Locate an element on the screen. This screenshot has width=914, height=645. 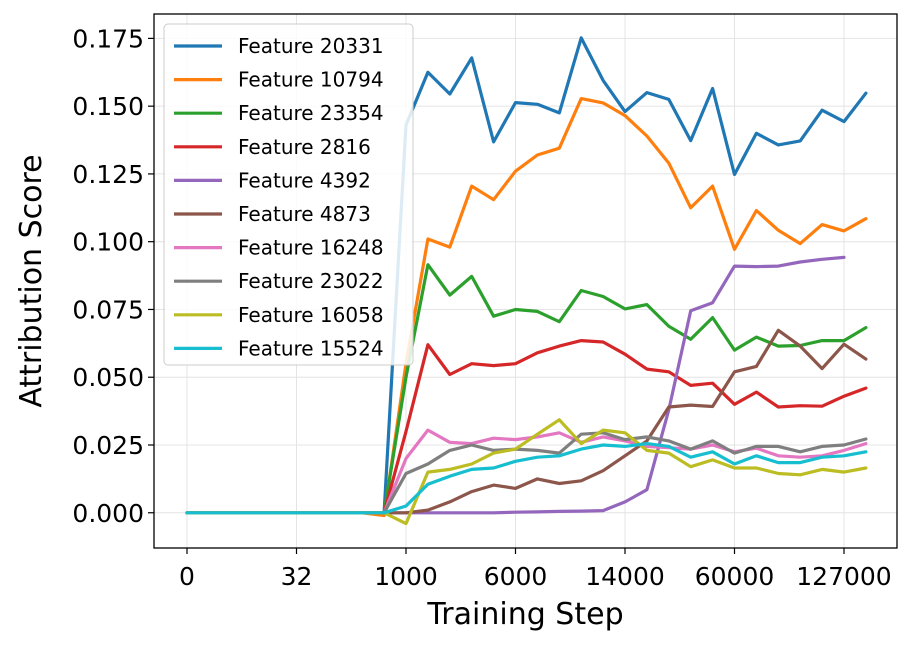
y-tick-label: 0.100 is located at coordinates (108, 242).